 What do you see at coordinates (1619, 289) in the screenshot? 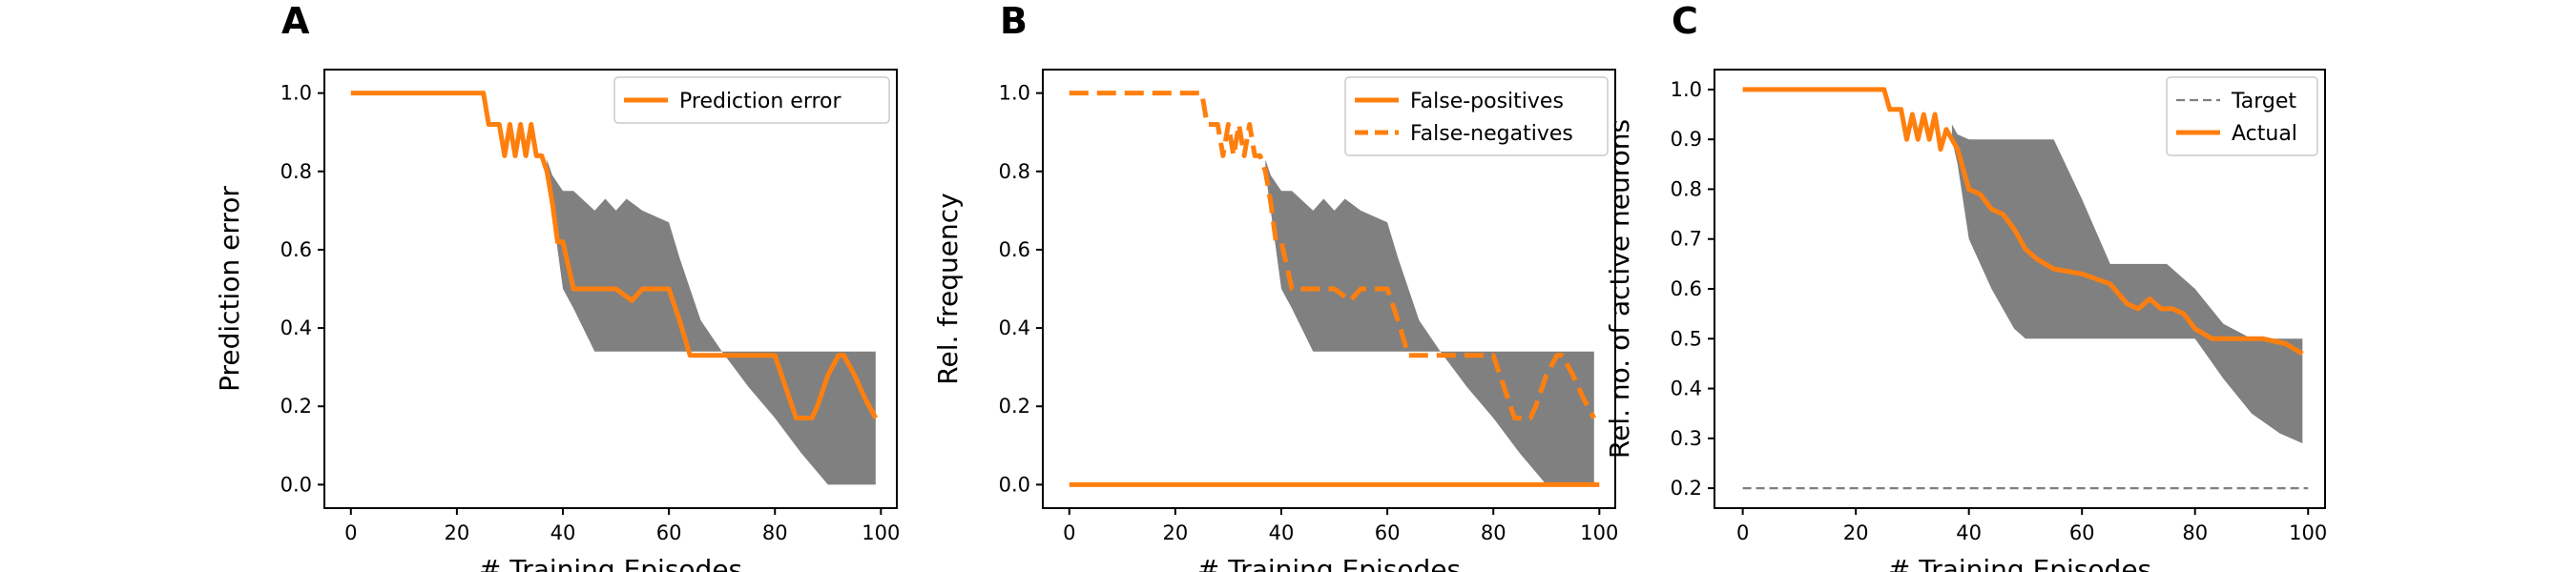
I see `y-axis-label: Rel. no. of active neurons` at bounding box center [1619, 289].